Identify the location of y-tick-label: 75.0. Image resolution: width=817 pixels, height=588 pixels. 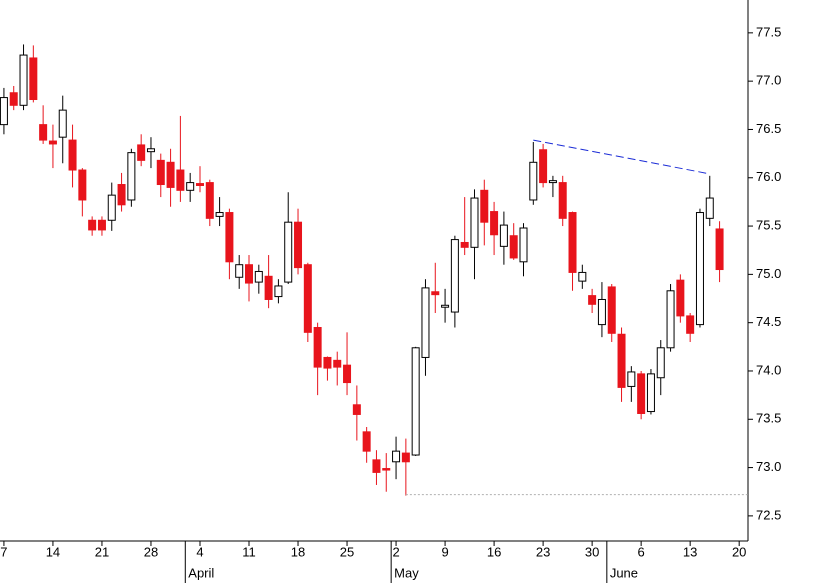
(768, 273).